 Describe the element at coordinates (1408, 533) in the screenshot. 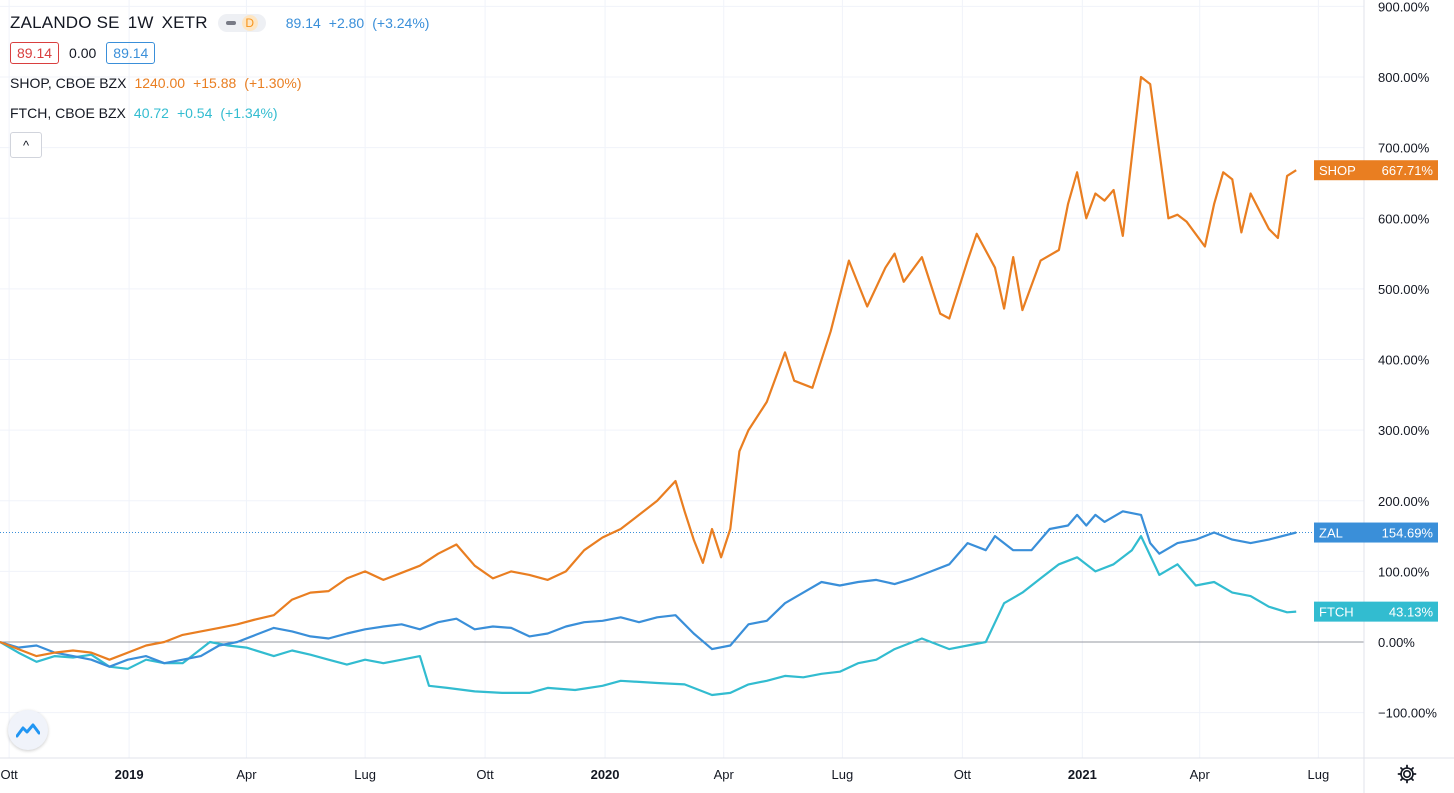

I see `price-label-value: 154.69%` at that location.